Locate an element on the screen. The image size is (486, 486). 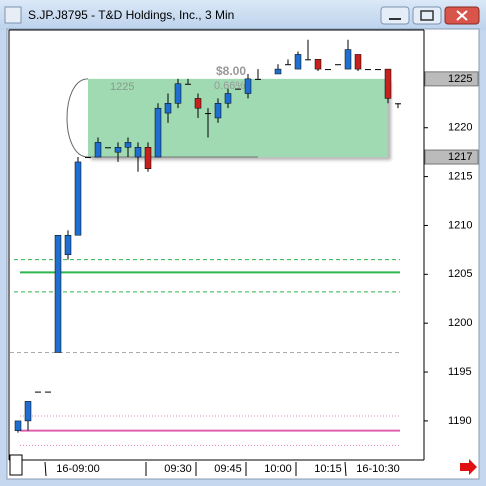
y-tick-label: 1215 is located at coordinates (460, 176).